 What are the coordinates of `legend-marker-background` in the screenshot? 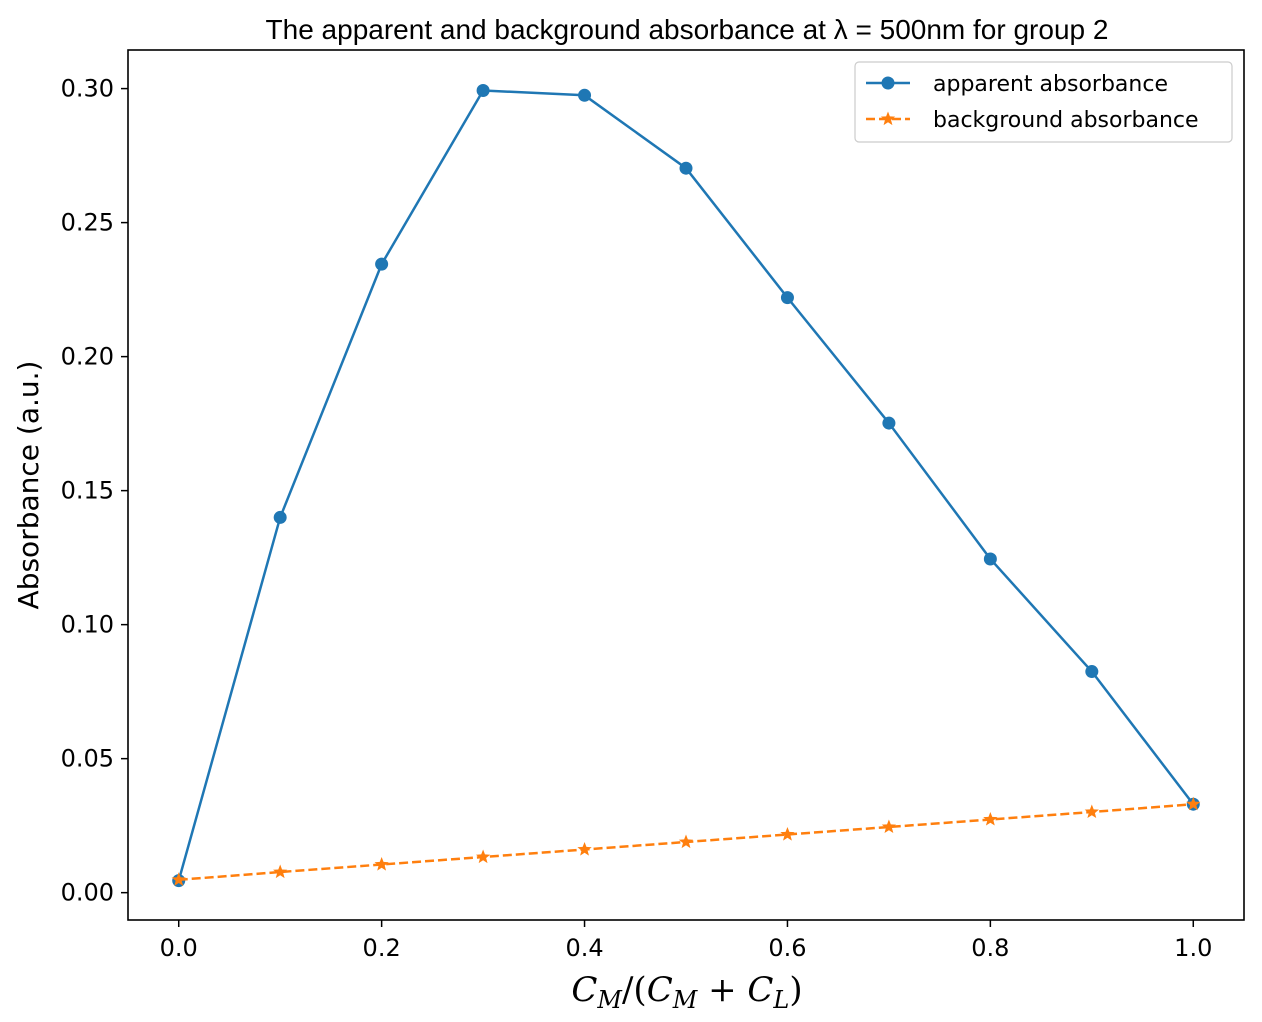 It's located at (888, 118).